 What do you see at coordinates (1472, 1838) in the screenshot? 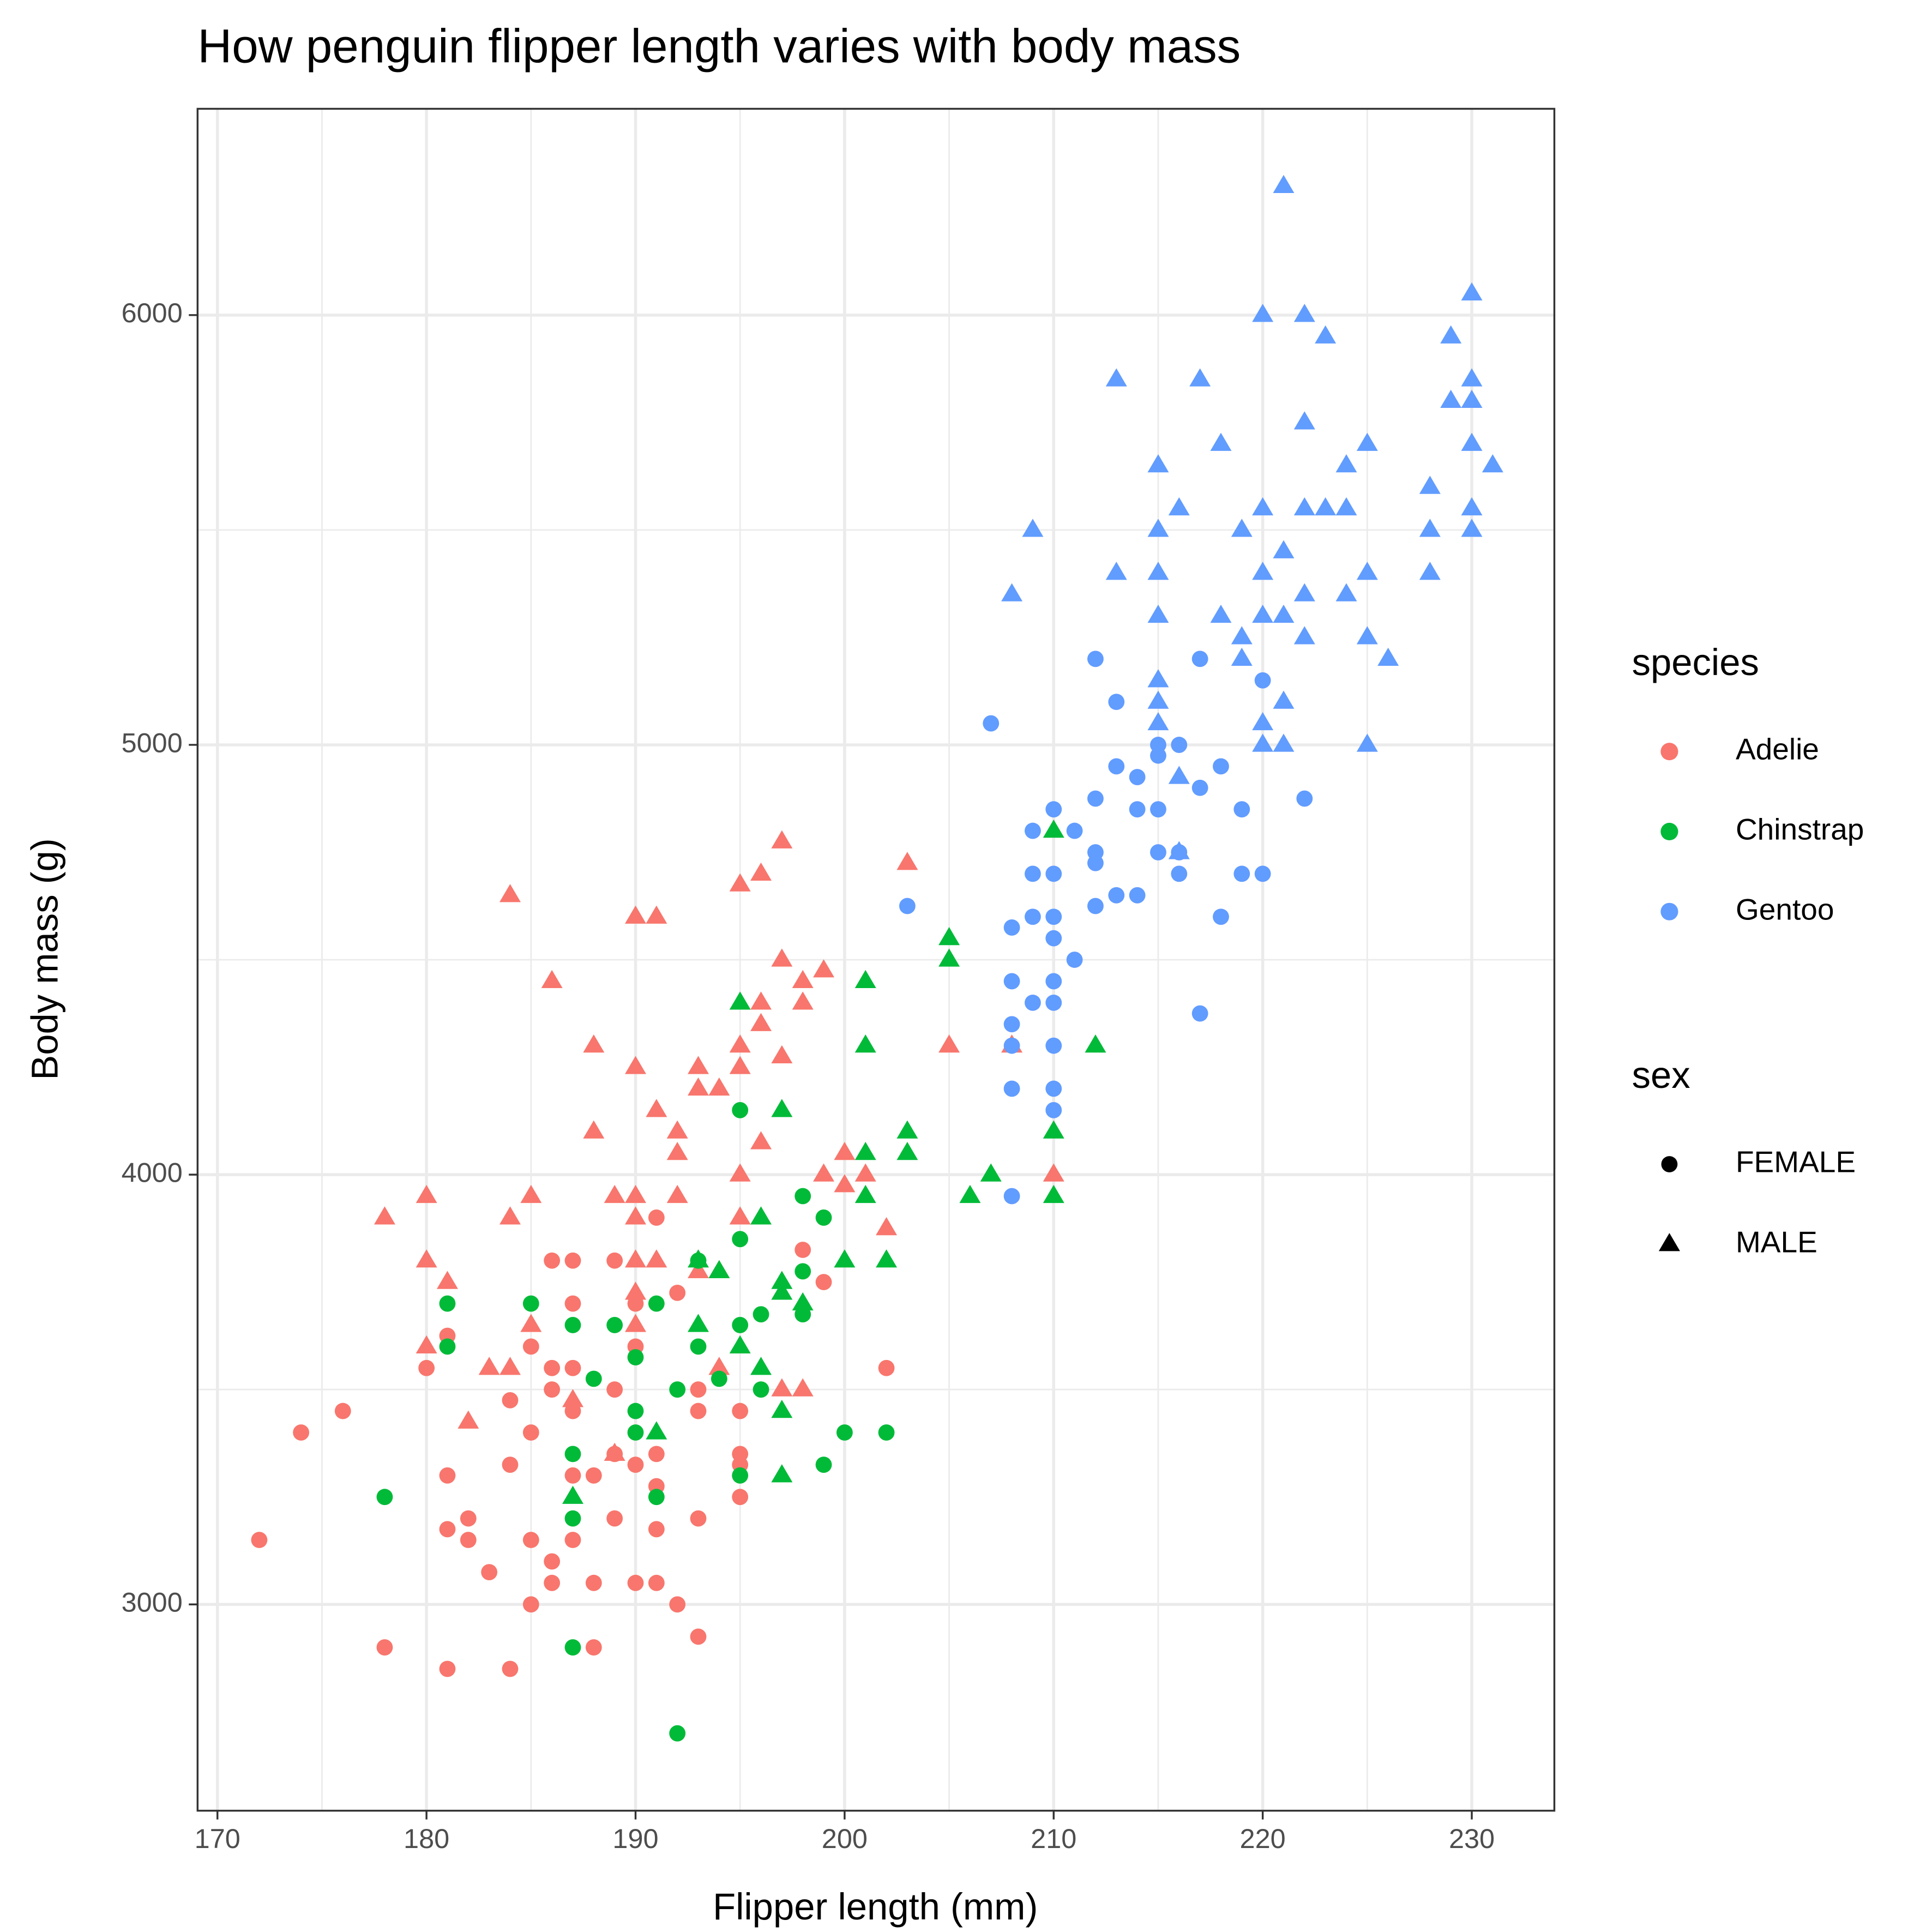
I see `x-tick-label: 230` at bounding box center [1472, 1838].